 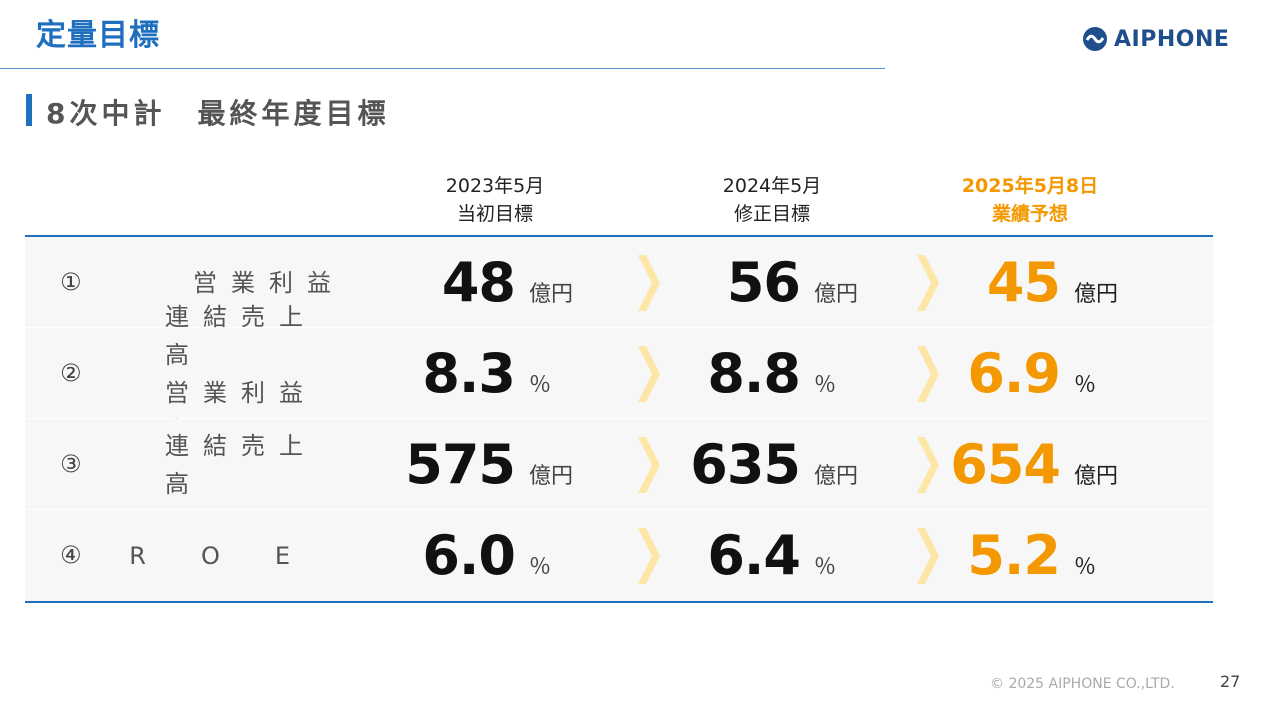 What do you see at coordinates (1172, 39) in the screenshot?
I see `logo-text: AIPHONE` at bounding box center [1172, 39].